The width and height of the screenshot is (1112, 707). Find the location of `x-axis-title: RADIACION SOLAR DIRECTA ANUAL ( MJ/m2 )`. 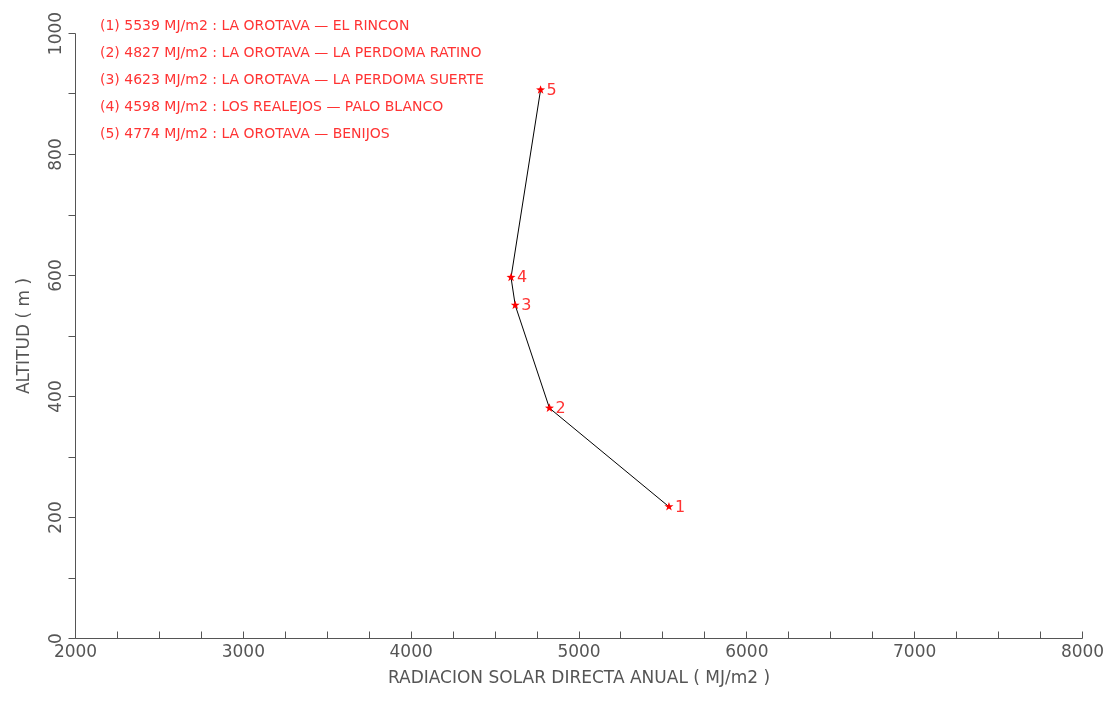

x-axis-title: RADIACION SOLAR DIRECTA ANUAL ( MJ/m2 ) is located at coordinates (579, 676).